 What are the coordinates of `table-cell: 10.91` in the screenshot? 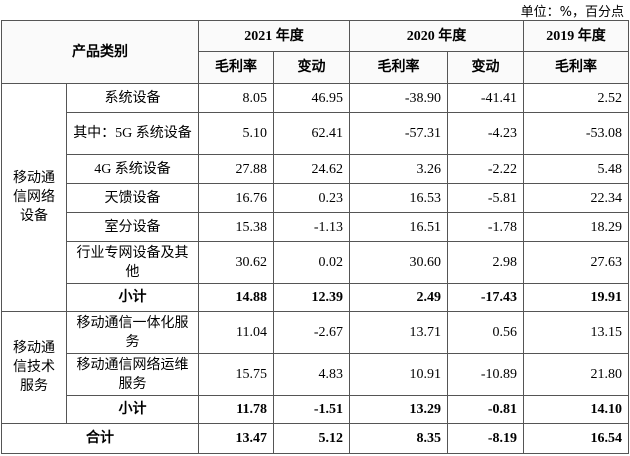 It's located at (398, 374).